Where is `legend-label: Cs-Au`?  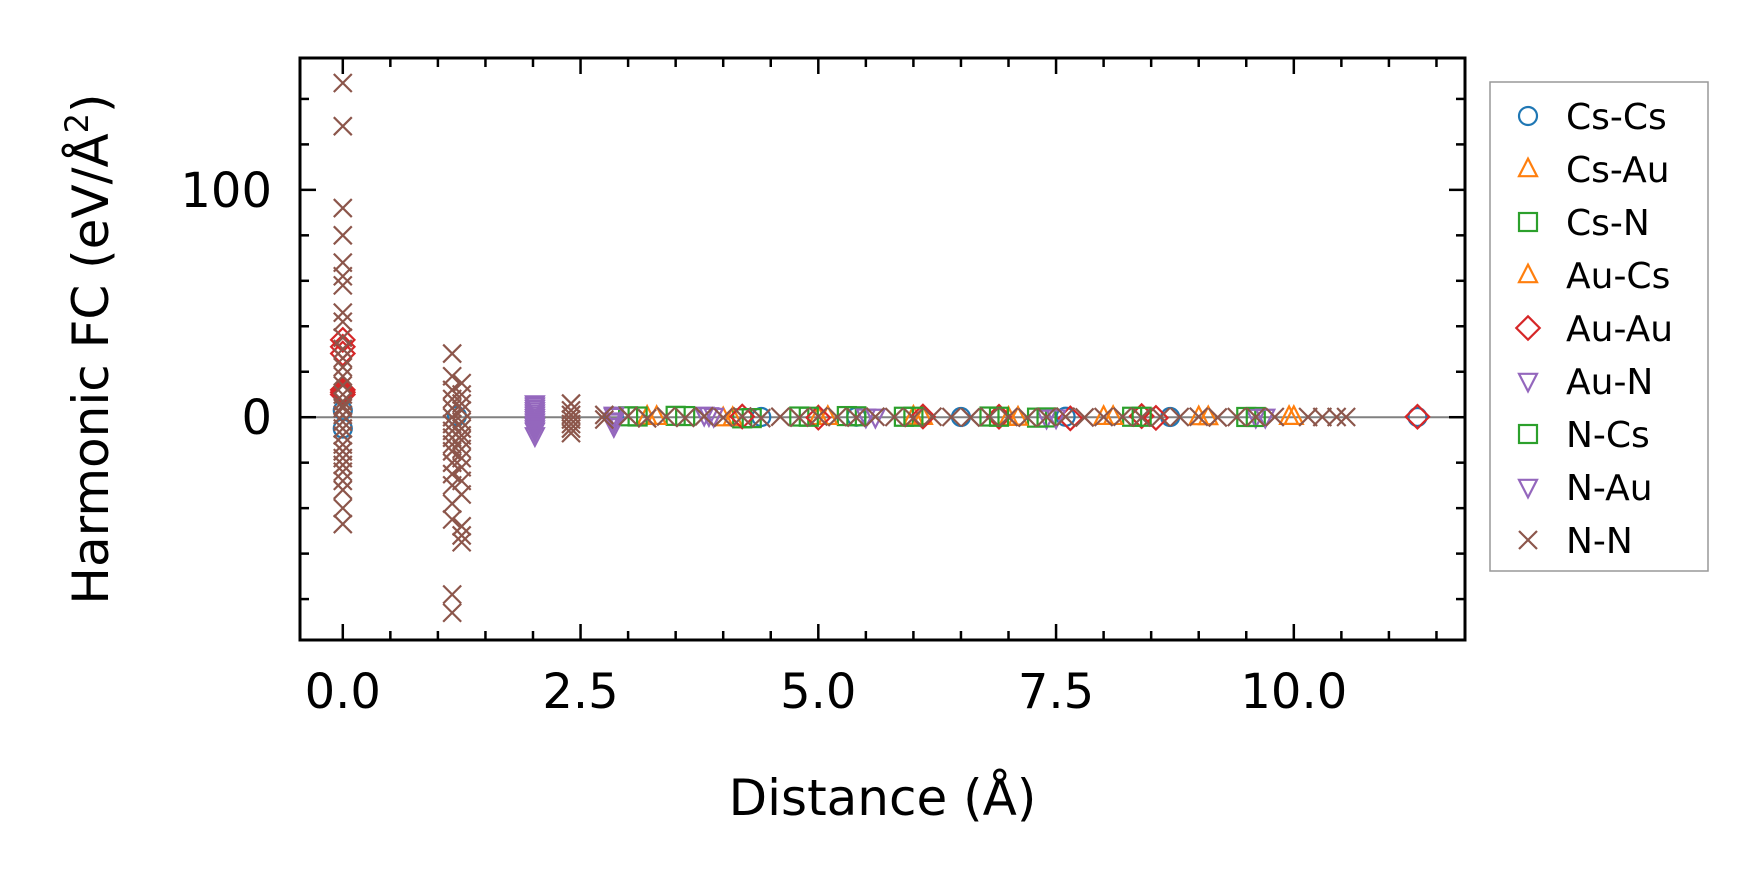
legend-label: Cs-Au is located at coordinates (1618, 170).